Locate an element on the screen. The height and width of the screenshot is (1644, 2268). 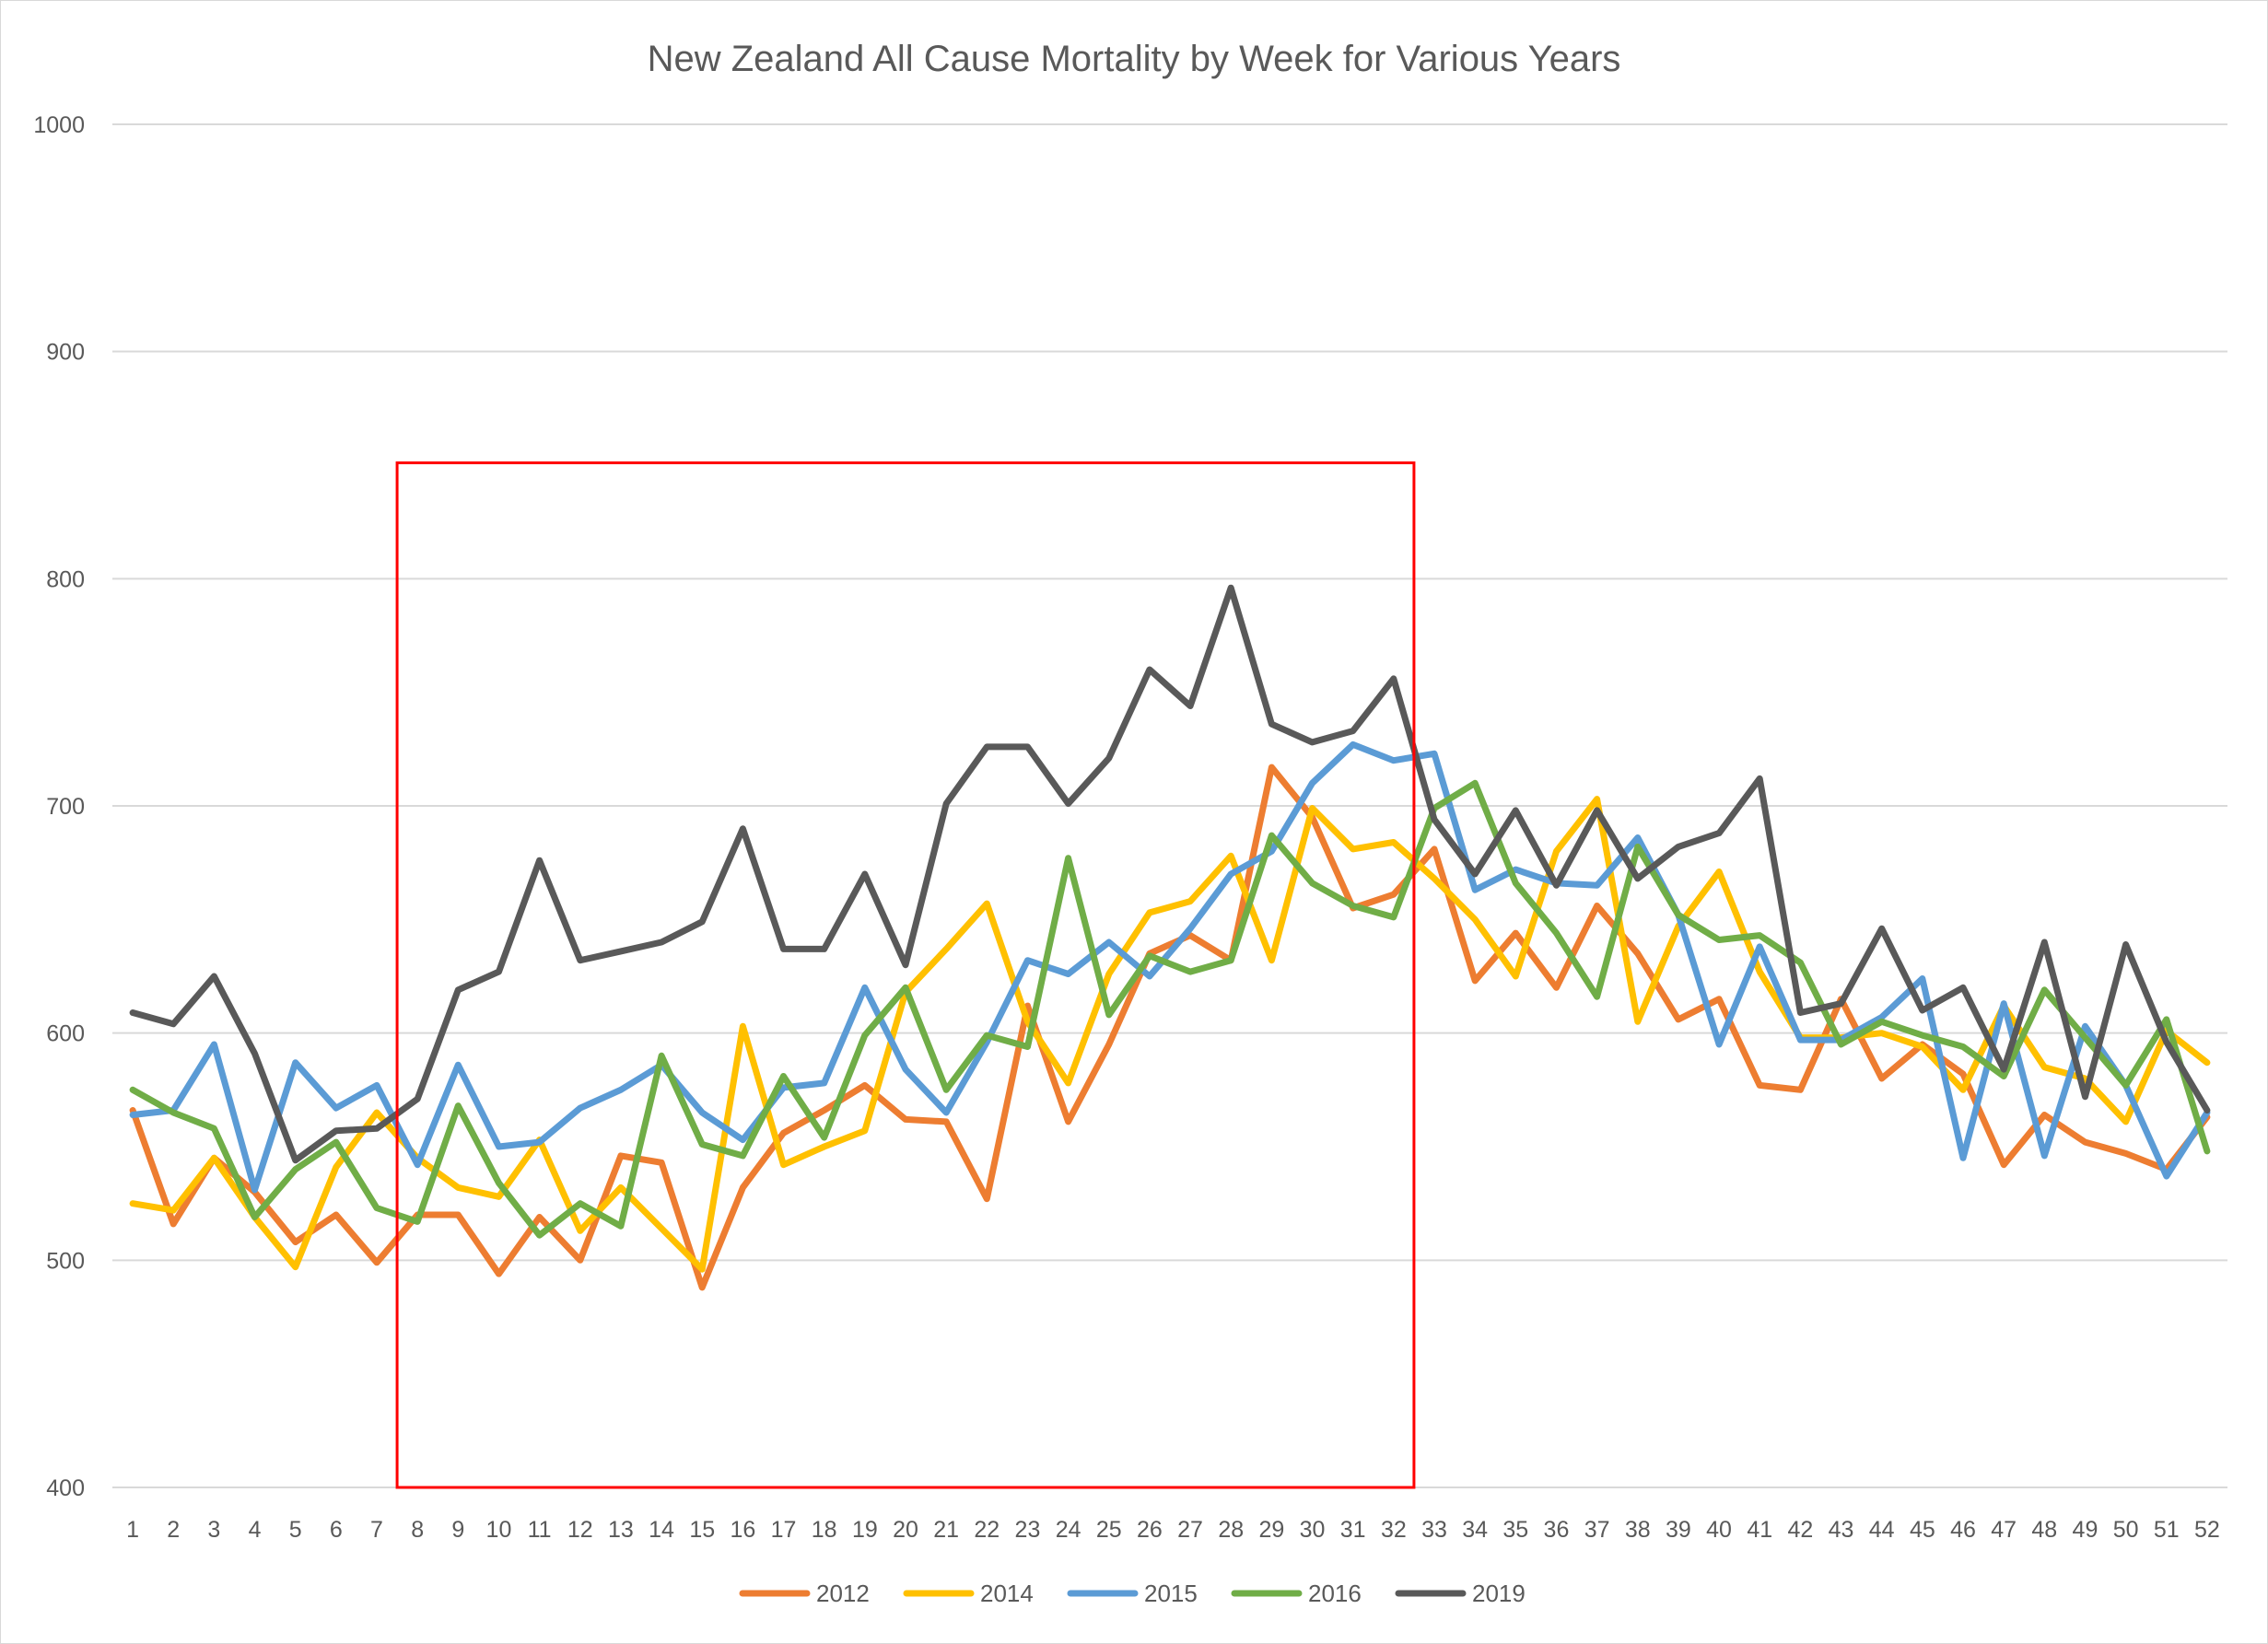
x-tick-label: 4 is located at coordinates (255, 1530).